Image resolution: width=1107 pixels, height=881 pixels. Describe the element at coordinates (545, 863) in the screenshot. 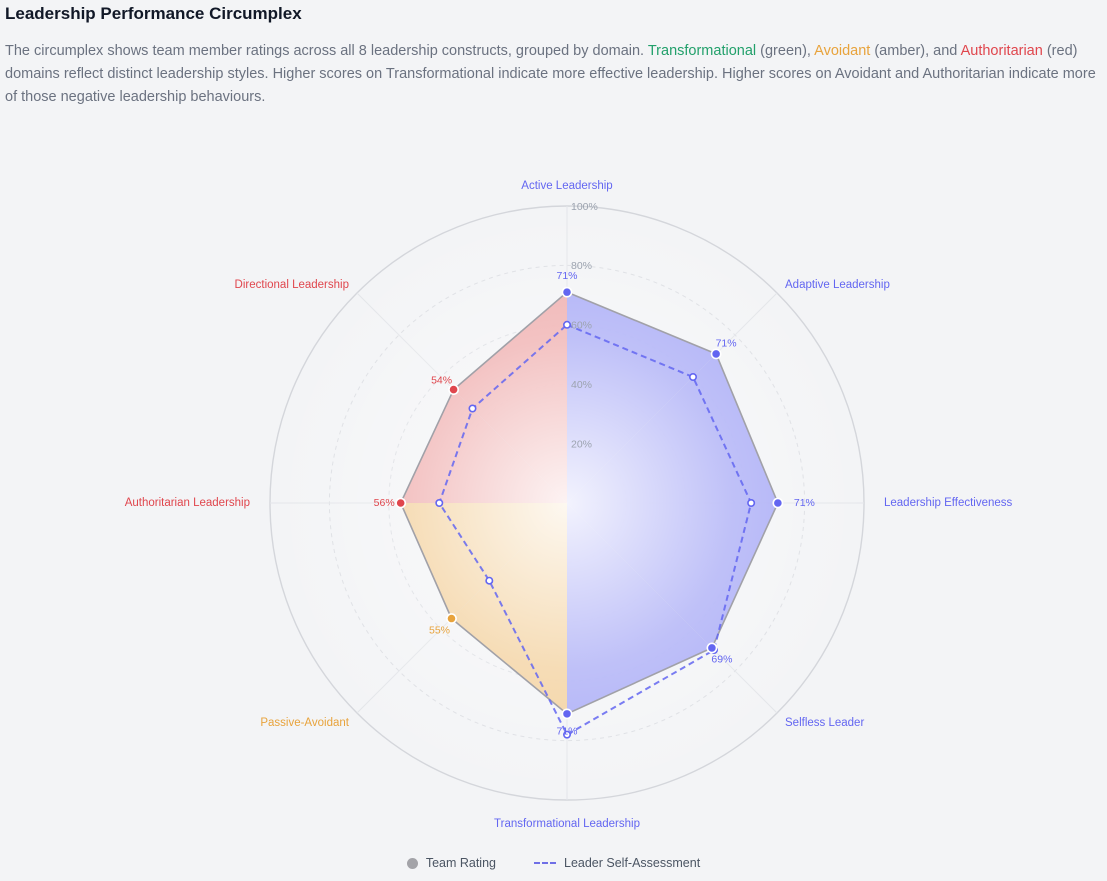

I see `legend-dash-icon` at that location.